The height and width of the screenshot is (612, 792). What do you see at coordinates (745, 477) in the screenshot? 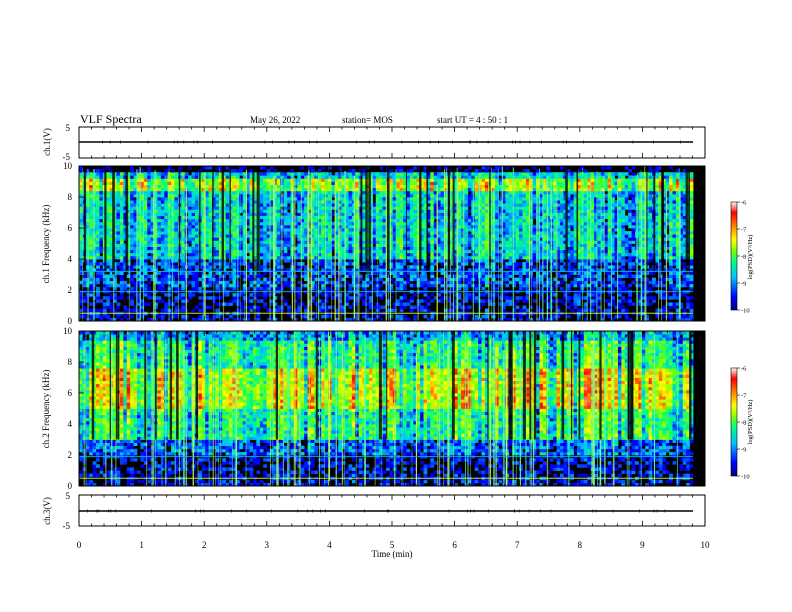
I see `colorbar2-tick-label: -10` at bounding box center [745, 477].